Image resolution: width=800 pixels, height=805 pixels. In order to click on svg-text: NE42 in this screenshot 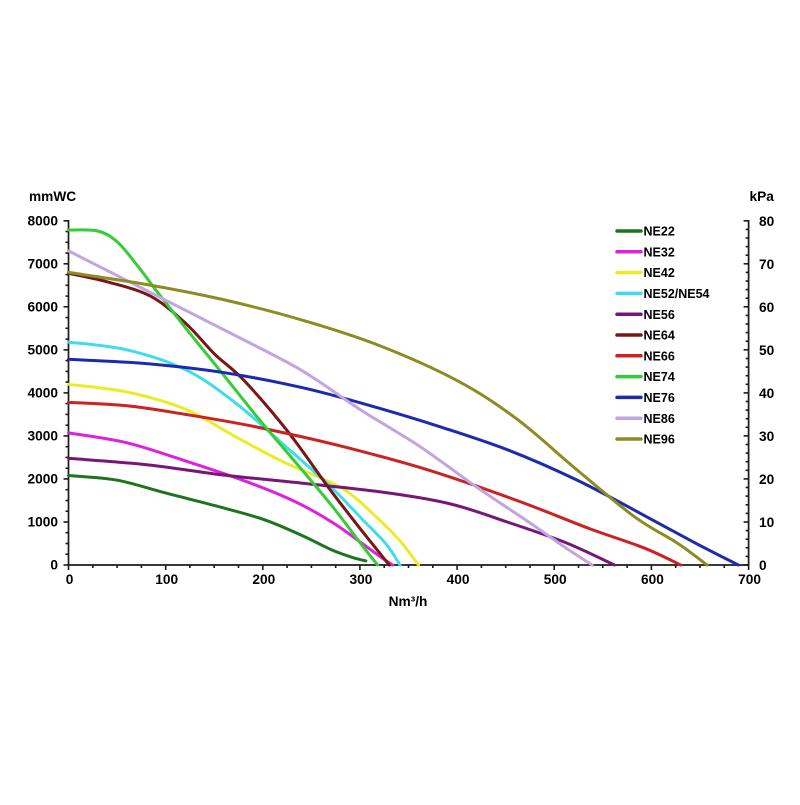, I will do `click(659, 273)`.